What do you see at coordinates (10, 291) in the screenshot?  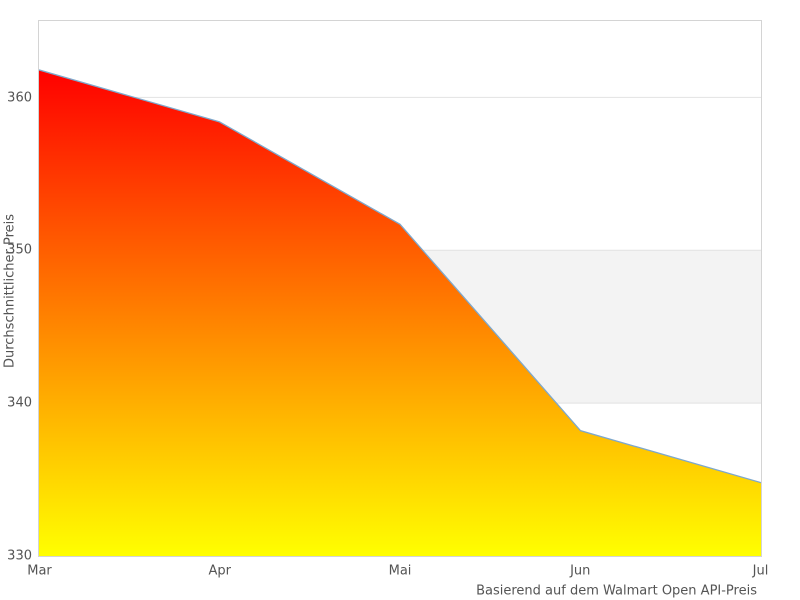 I see `y-axis-title: Durchschnittlicher Preis` at bounding box center [10, 291].